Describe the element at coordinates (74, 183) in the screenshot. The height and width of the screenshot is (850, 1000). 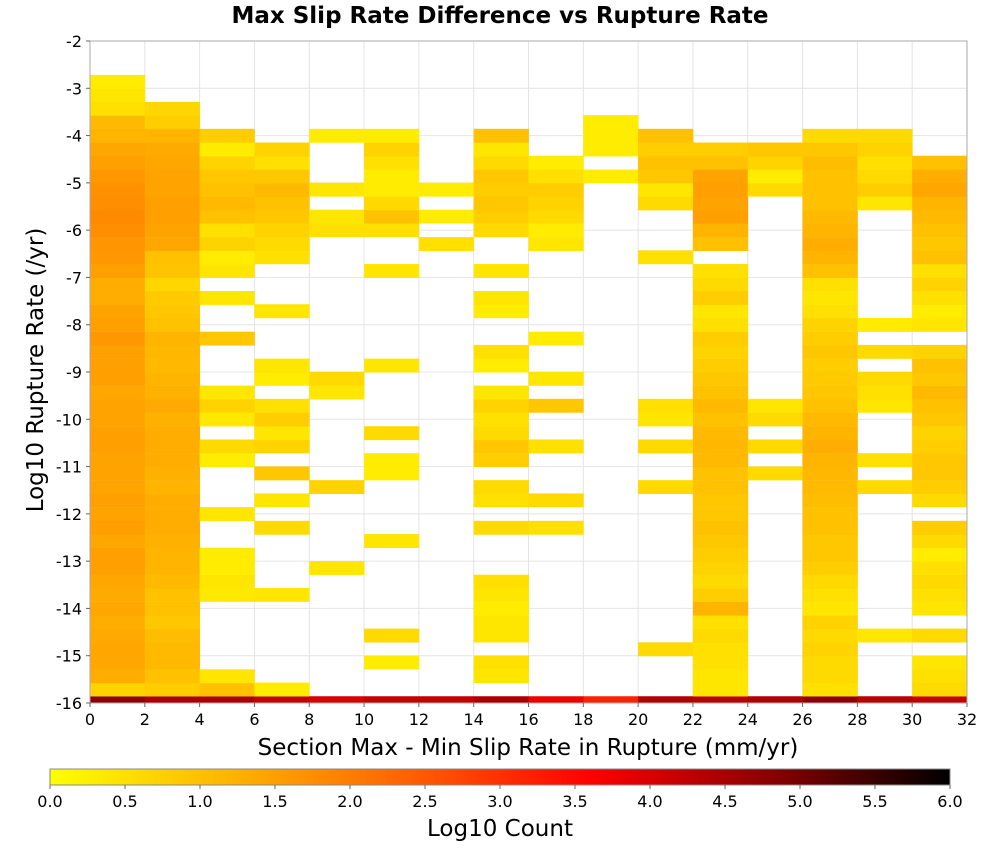
I see `y-tick-label: -5` at that location.